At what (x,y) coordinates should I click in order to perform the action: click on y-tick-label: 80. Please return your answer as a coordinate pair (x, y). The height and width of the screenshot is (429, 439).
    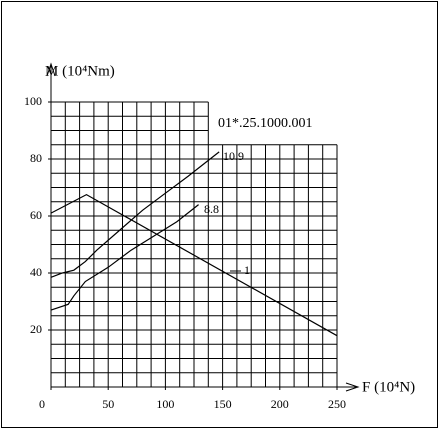
    Looking at the image, I should click on (36, 158).